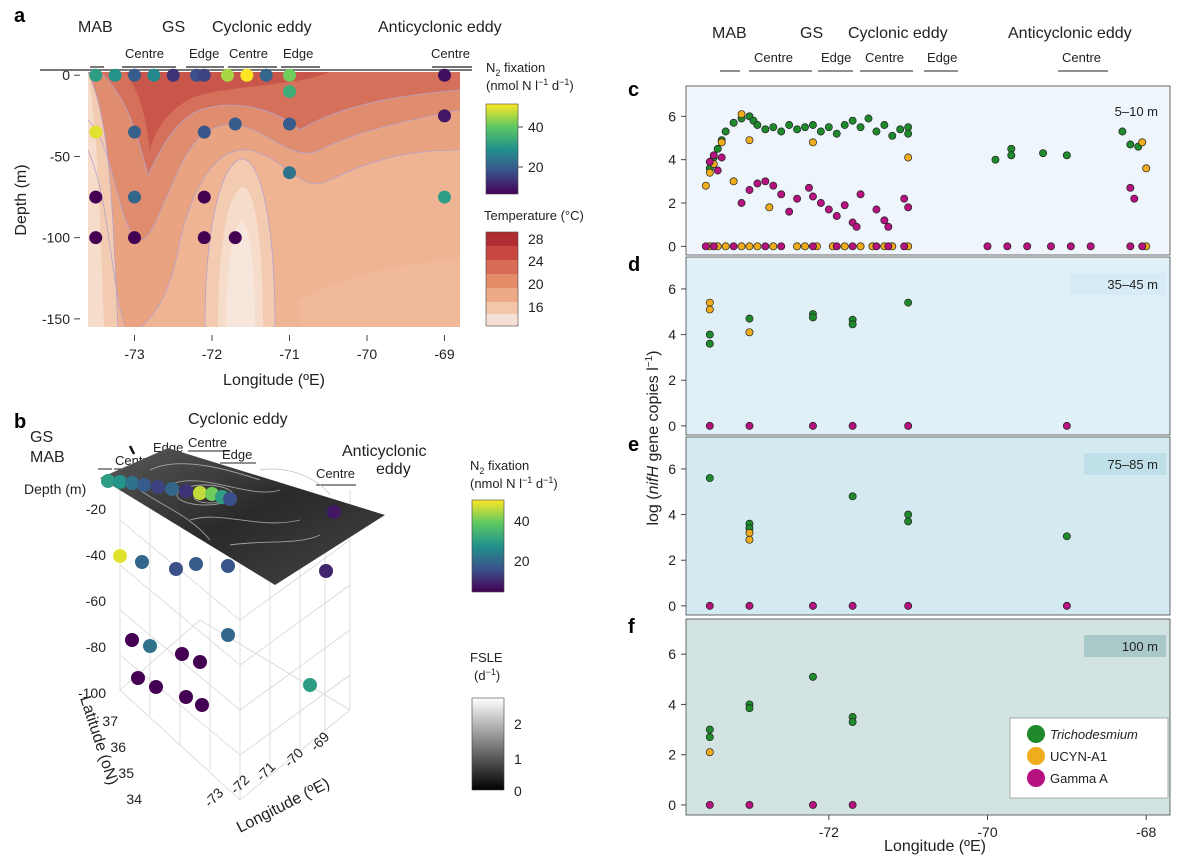  I want to click on panel-b-n2-tick-20: 20, so click(522, 561).